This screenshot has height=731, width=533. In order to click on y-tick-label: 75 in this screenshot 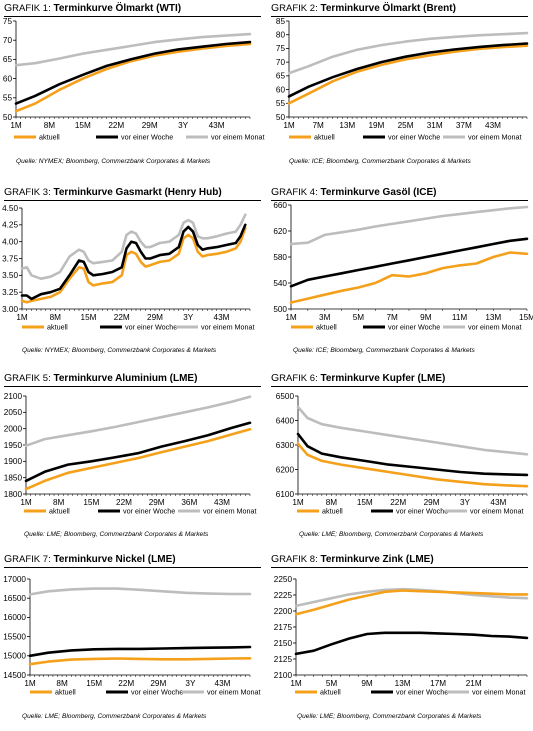, I will do `click(281, 48)`.